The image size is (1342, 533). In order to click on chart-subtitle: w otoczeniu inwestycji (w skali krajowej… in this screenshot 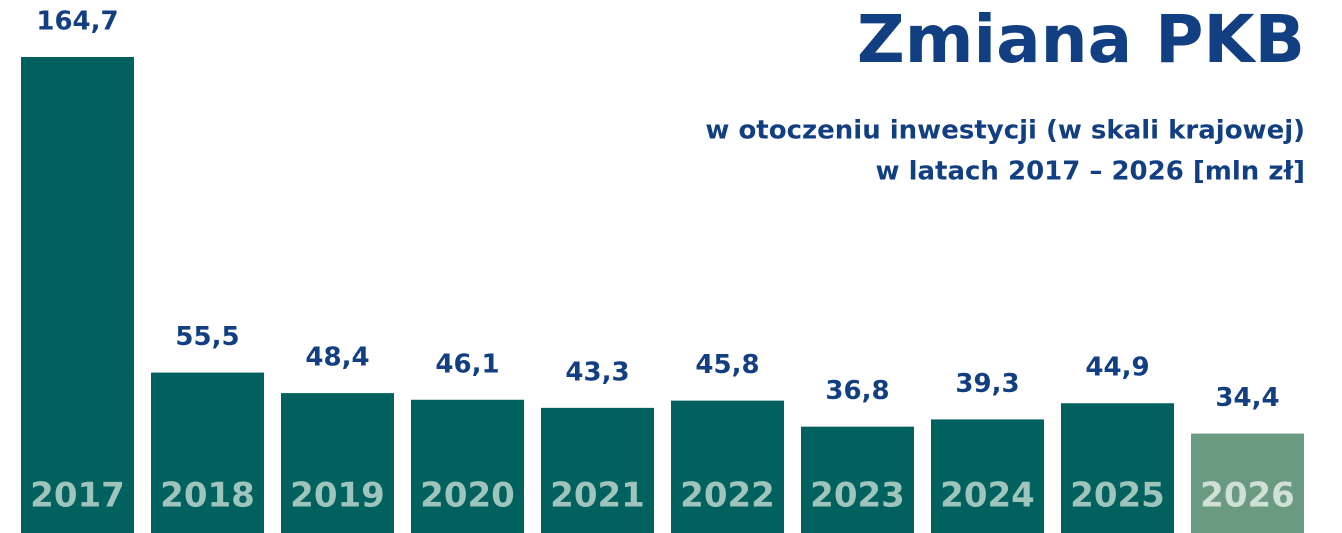, I will do `click(1005, 131)`.